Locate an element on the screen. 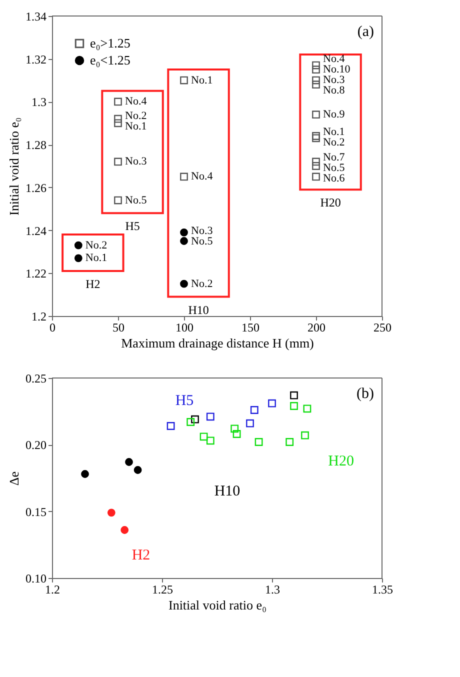 Image resolution: width=460 pixels, height=677 pixels. annotation: H2 is located at coordinates (93, 284).